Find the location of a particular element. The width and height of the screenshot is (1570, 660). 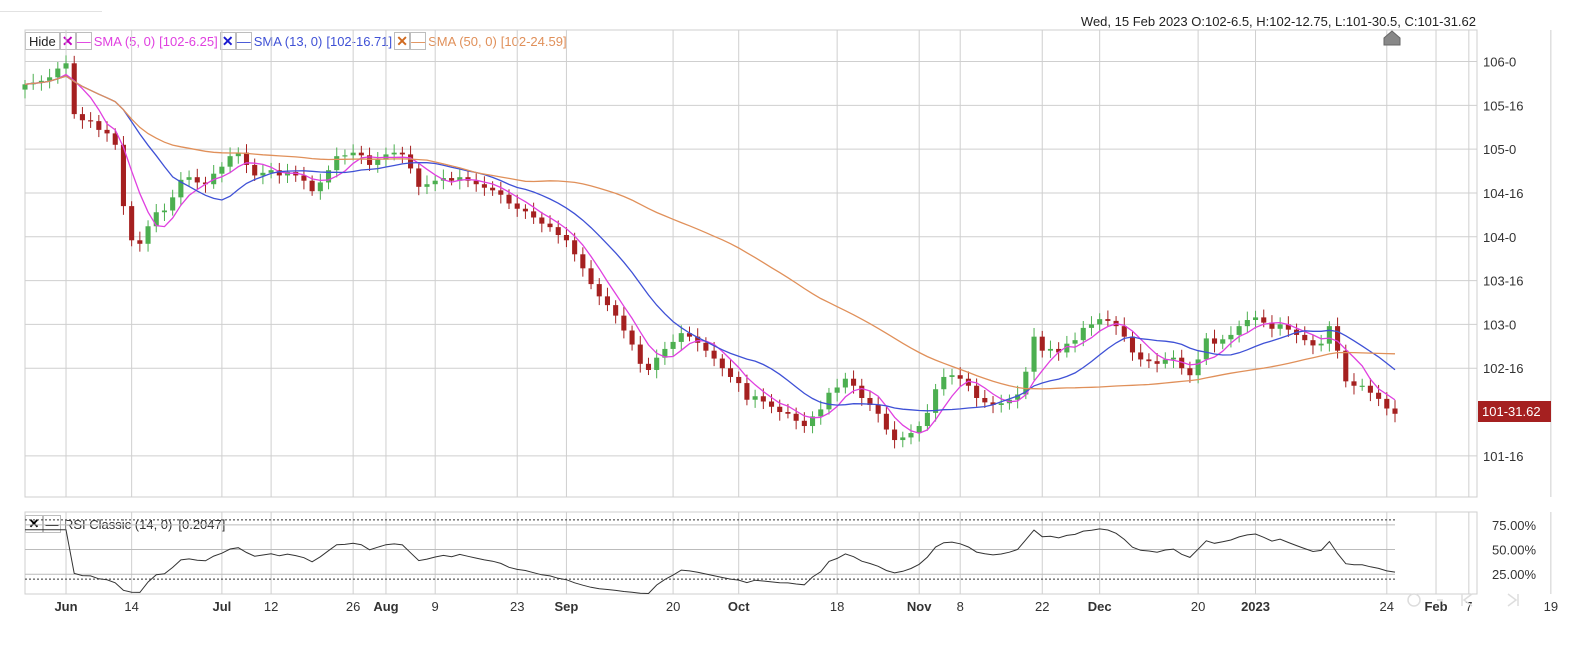

remove-sma50-icon: ✕ is located at coordinates (402, 41).